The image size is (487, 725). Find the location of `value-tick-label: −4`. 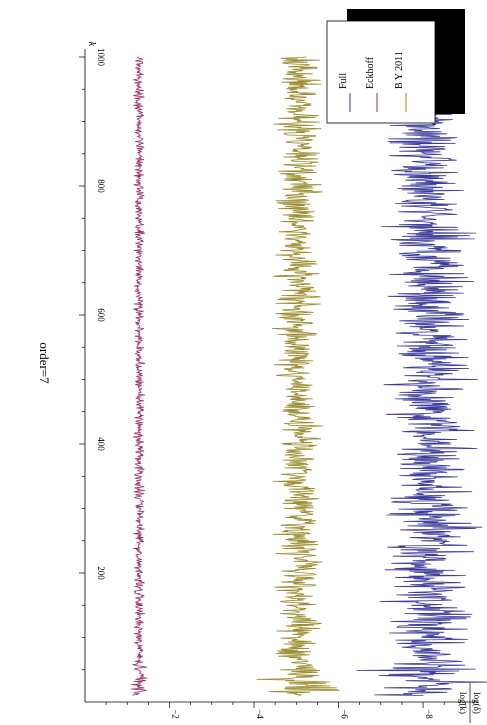

value-tick-label: −4 is located at coordinates (260, 714).